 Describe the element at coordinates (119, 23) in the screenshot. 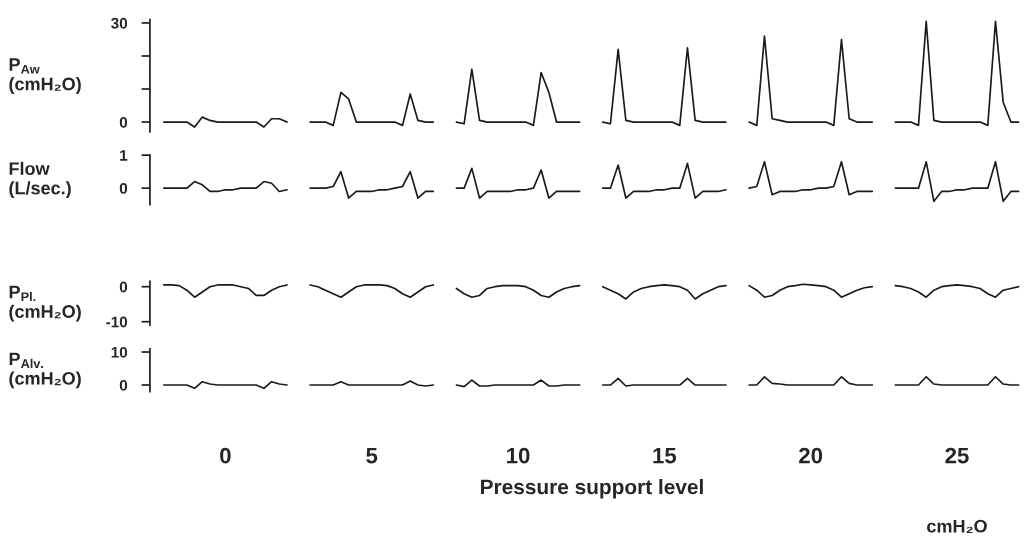

I see `y-tick-label: 30` at that location.